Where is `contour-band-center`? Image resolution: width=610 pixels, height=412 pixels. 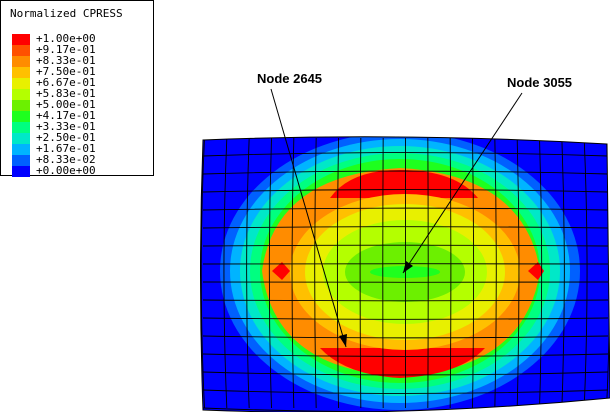 contour-band-center is located at coordinates (405, 272).